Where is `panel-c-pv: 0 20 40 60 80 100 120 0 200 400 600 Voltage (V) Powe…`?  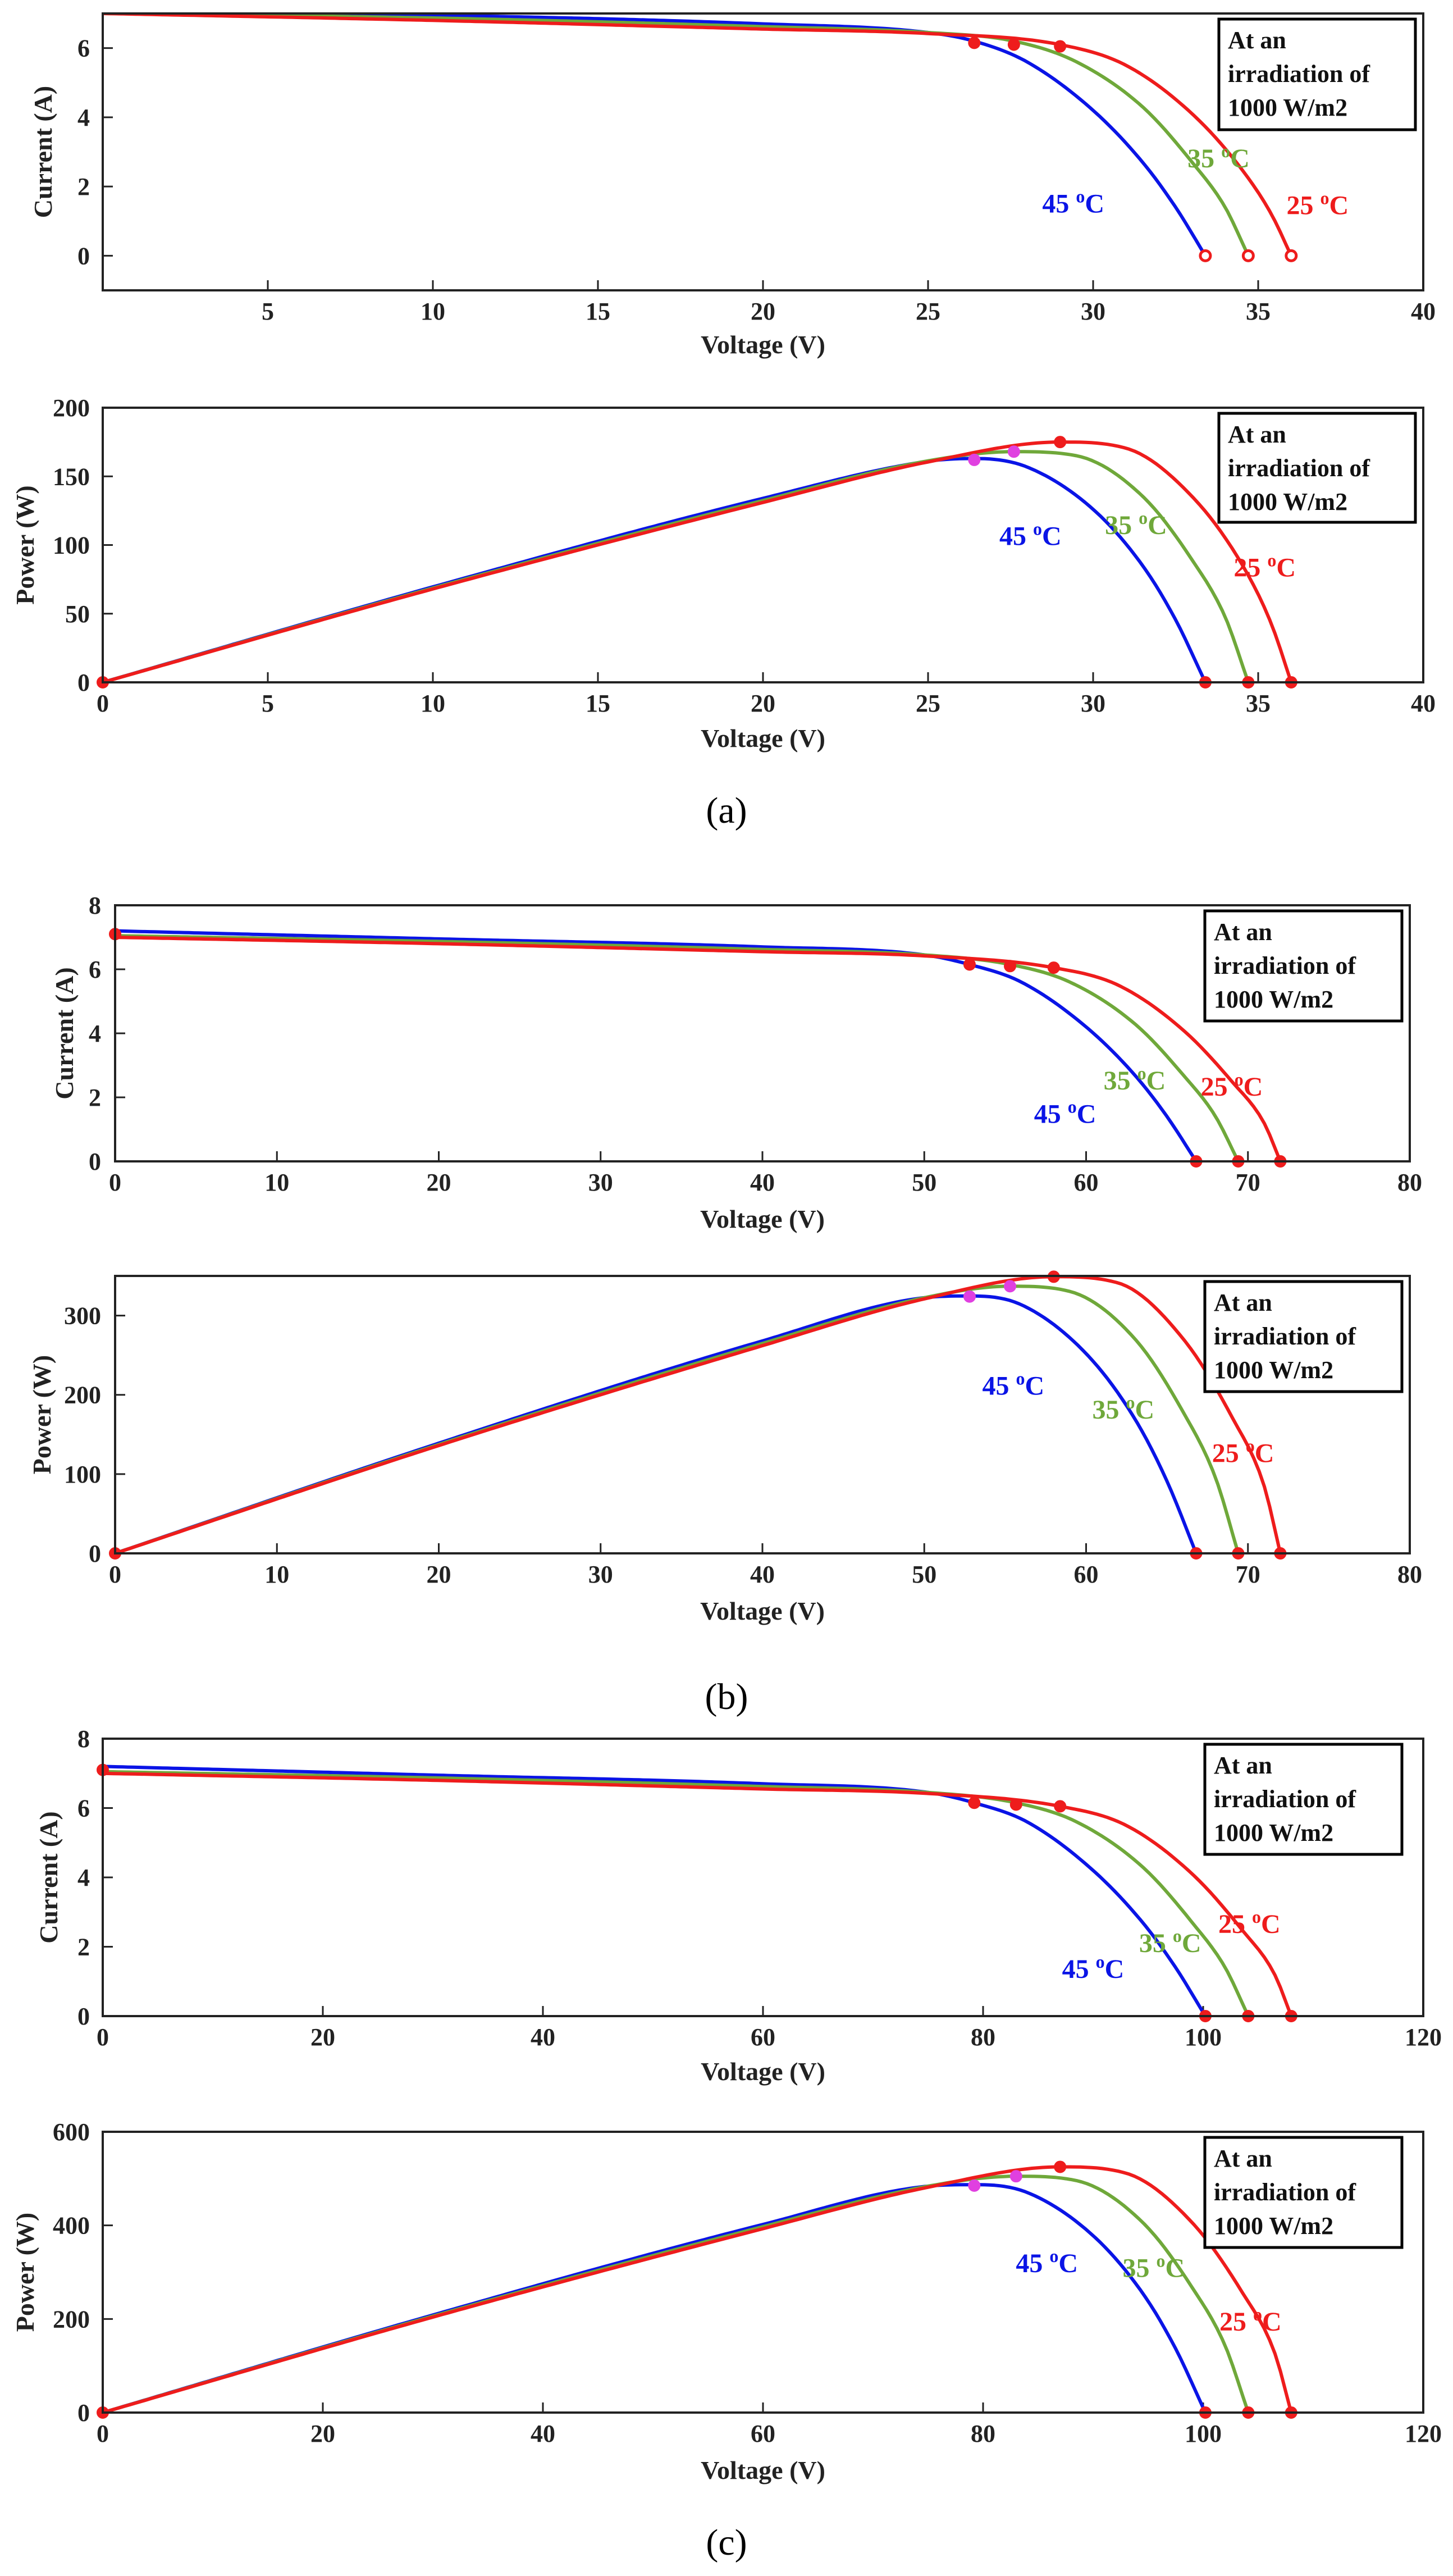
panel-c-pv: 0 20 40 60 80 100 120 0 200 400 600 Voltage (V) Powe… is located at coordinates (726, 2301).